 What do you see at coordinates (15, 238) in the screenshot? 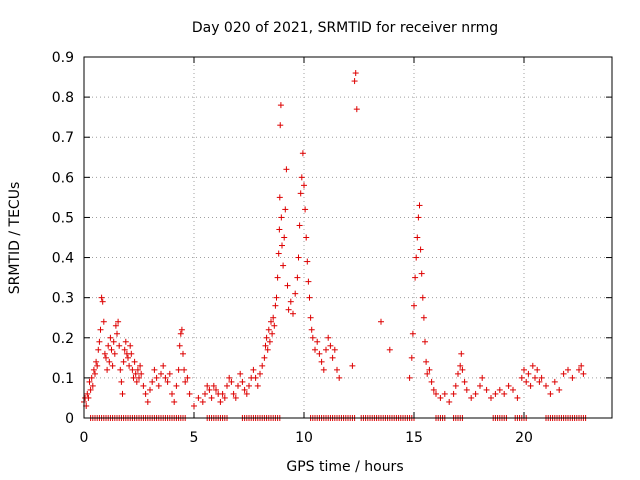
I see `y-axis-title: SRMTID / TECUs` at bounding box center [15, 238].